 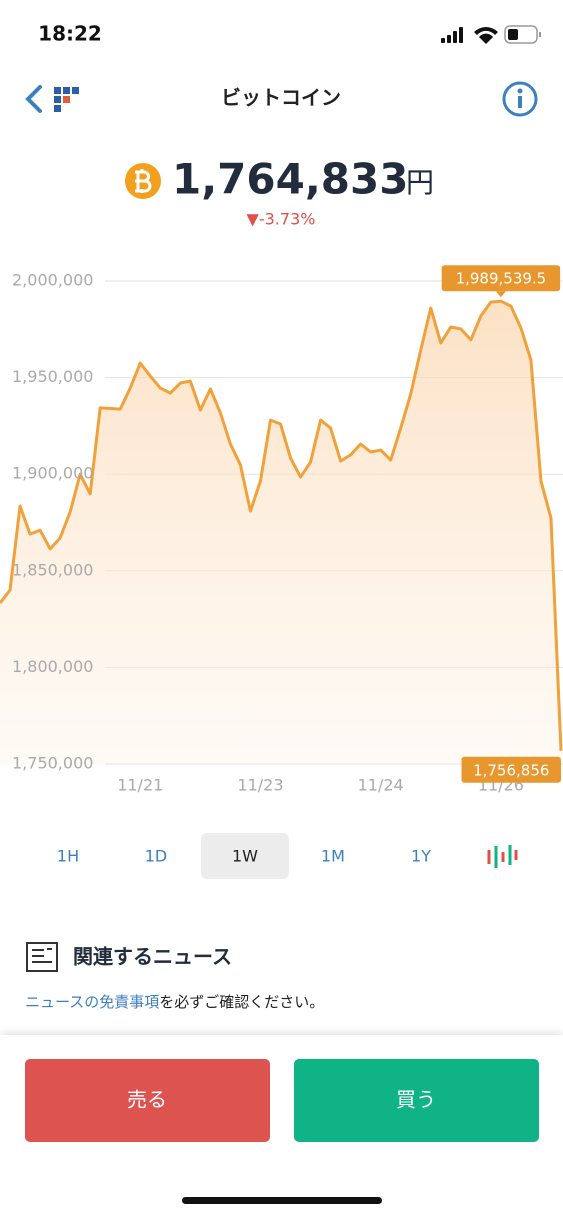 I want to click on buy-label: 買う, so click(x=416, y=1100).